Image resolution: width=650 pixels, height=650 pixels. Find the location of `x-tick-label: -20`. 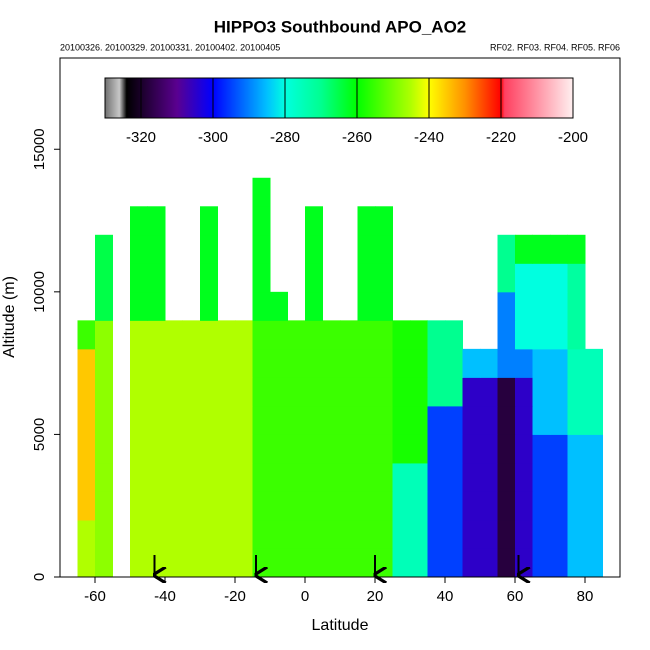

x-tick-label: -20 is located at coordinates (235, 596).